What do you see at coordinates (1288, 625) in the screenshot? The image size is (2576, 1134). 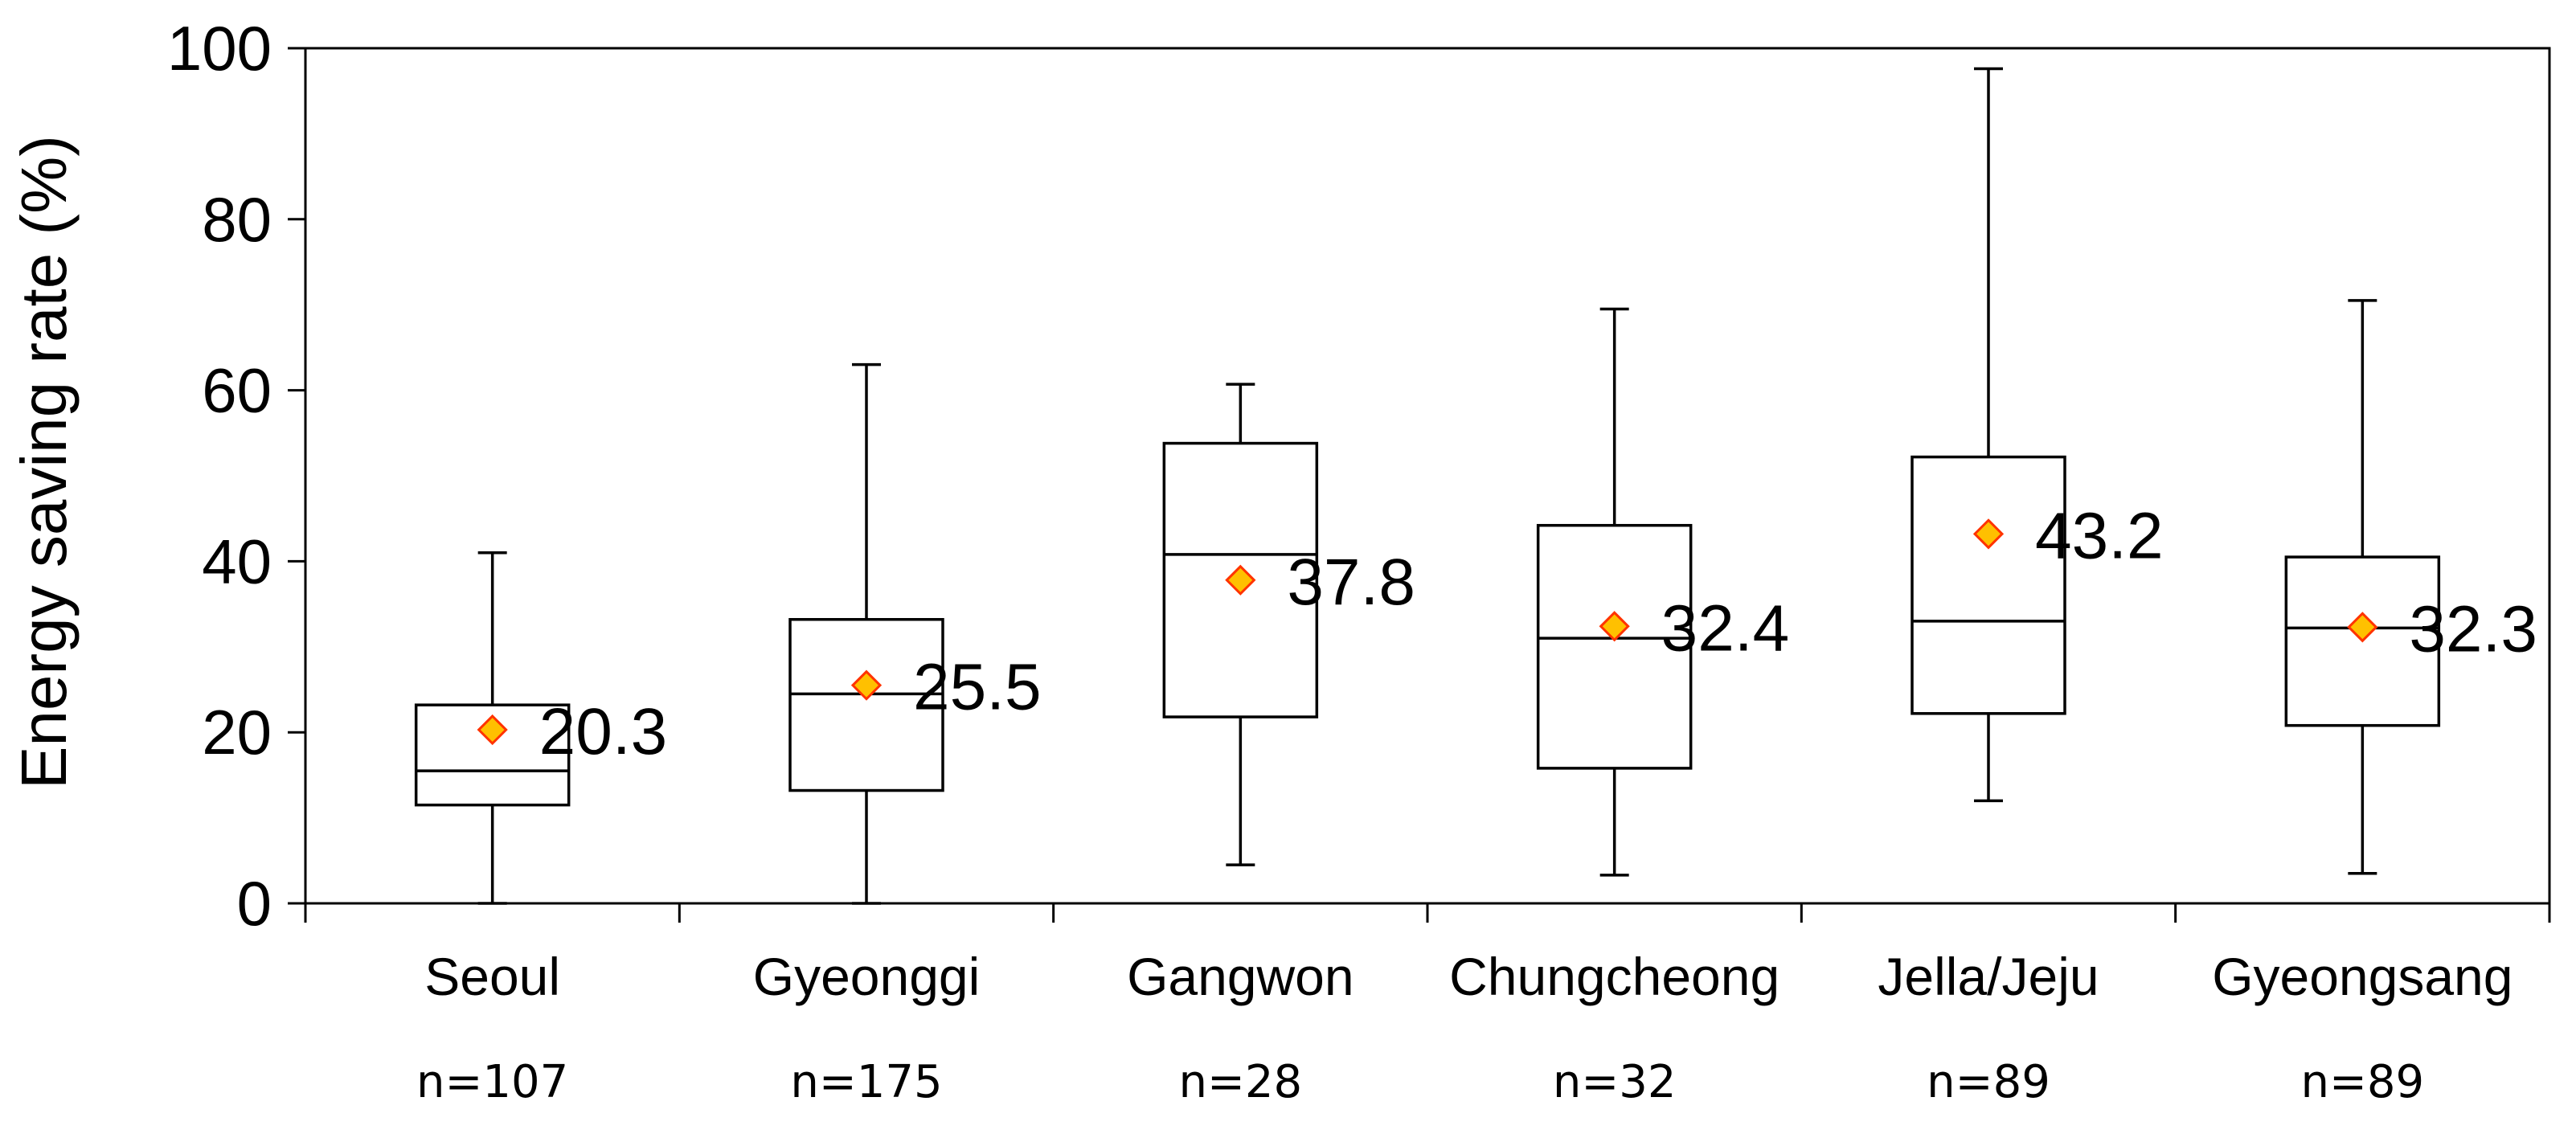 I see `box-gangwon: 37.8` at bounding box center [1288, 625].